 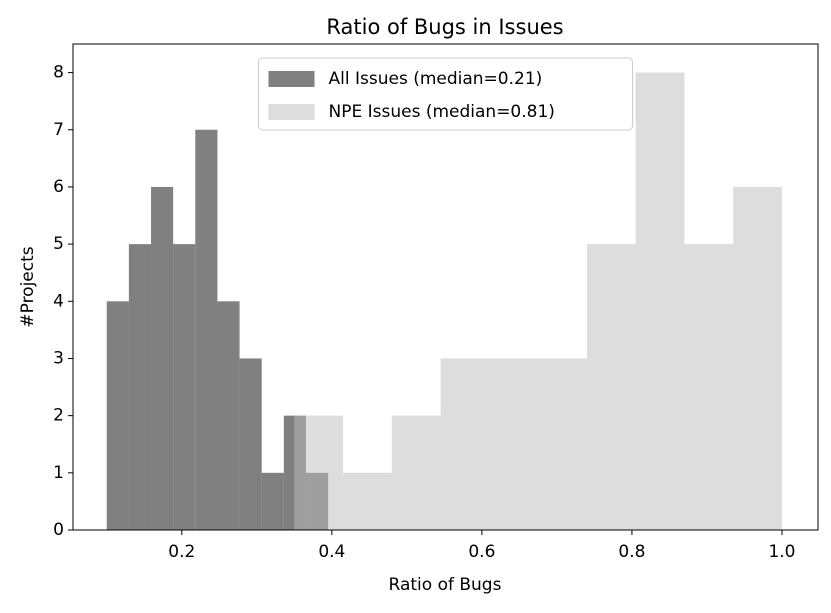 I want to click on y-tick-label: 6, so click(x=58, y=187).